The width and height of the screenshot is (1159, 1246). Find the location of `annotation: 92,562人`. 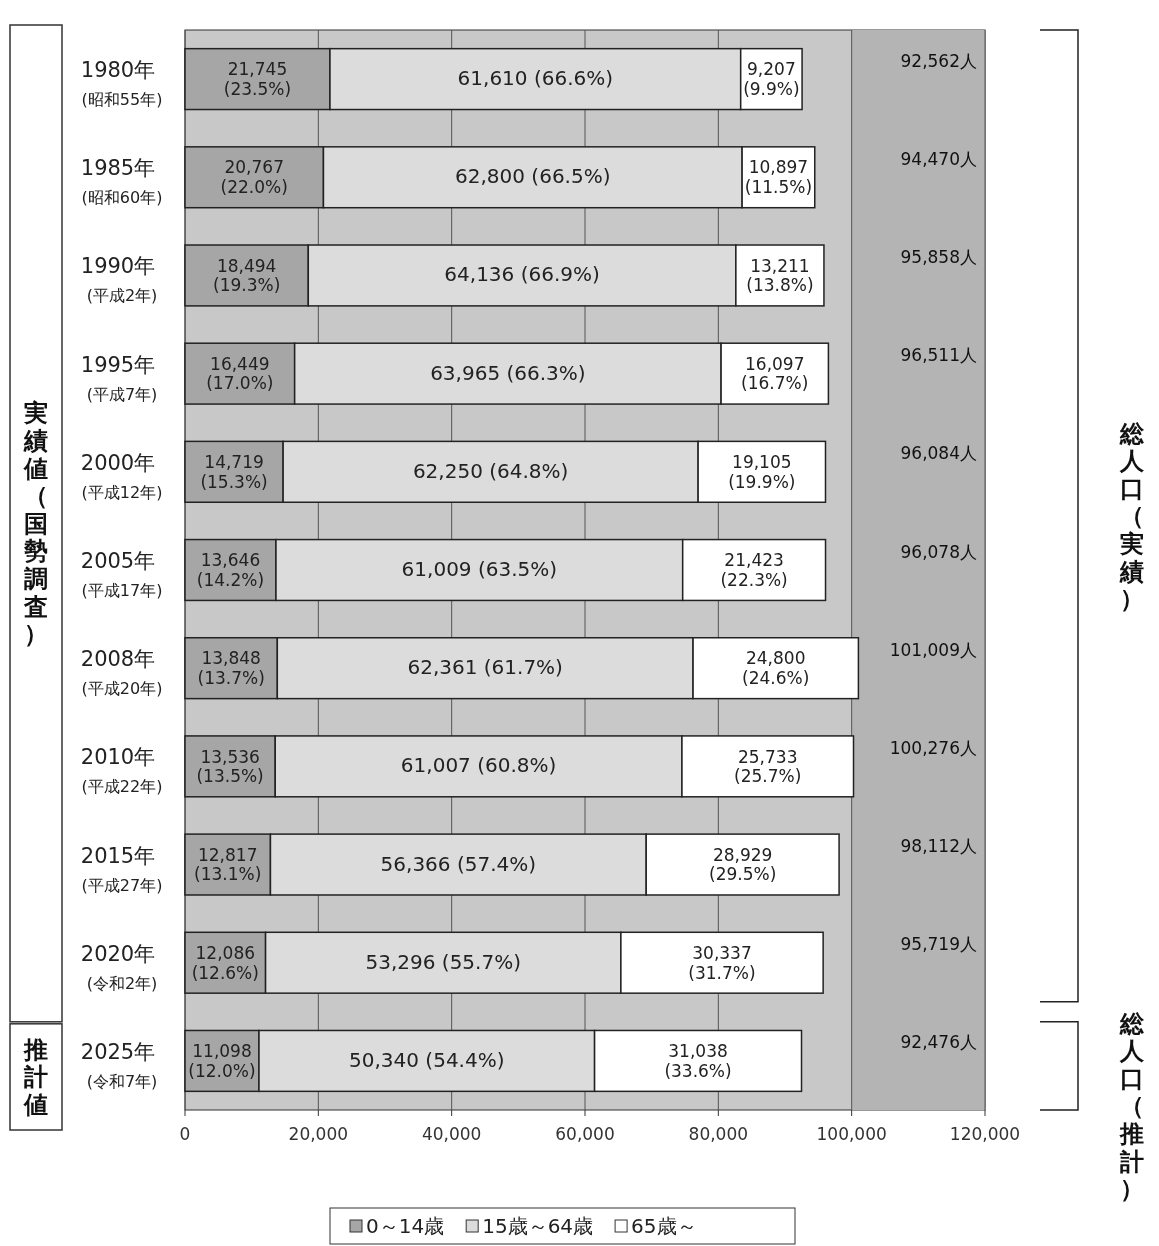

annotation: 92,562人 is located at coordinates (938, 60).